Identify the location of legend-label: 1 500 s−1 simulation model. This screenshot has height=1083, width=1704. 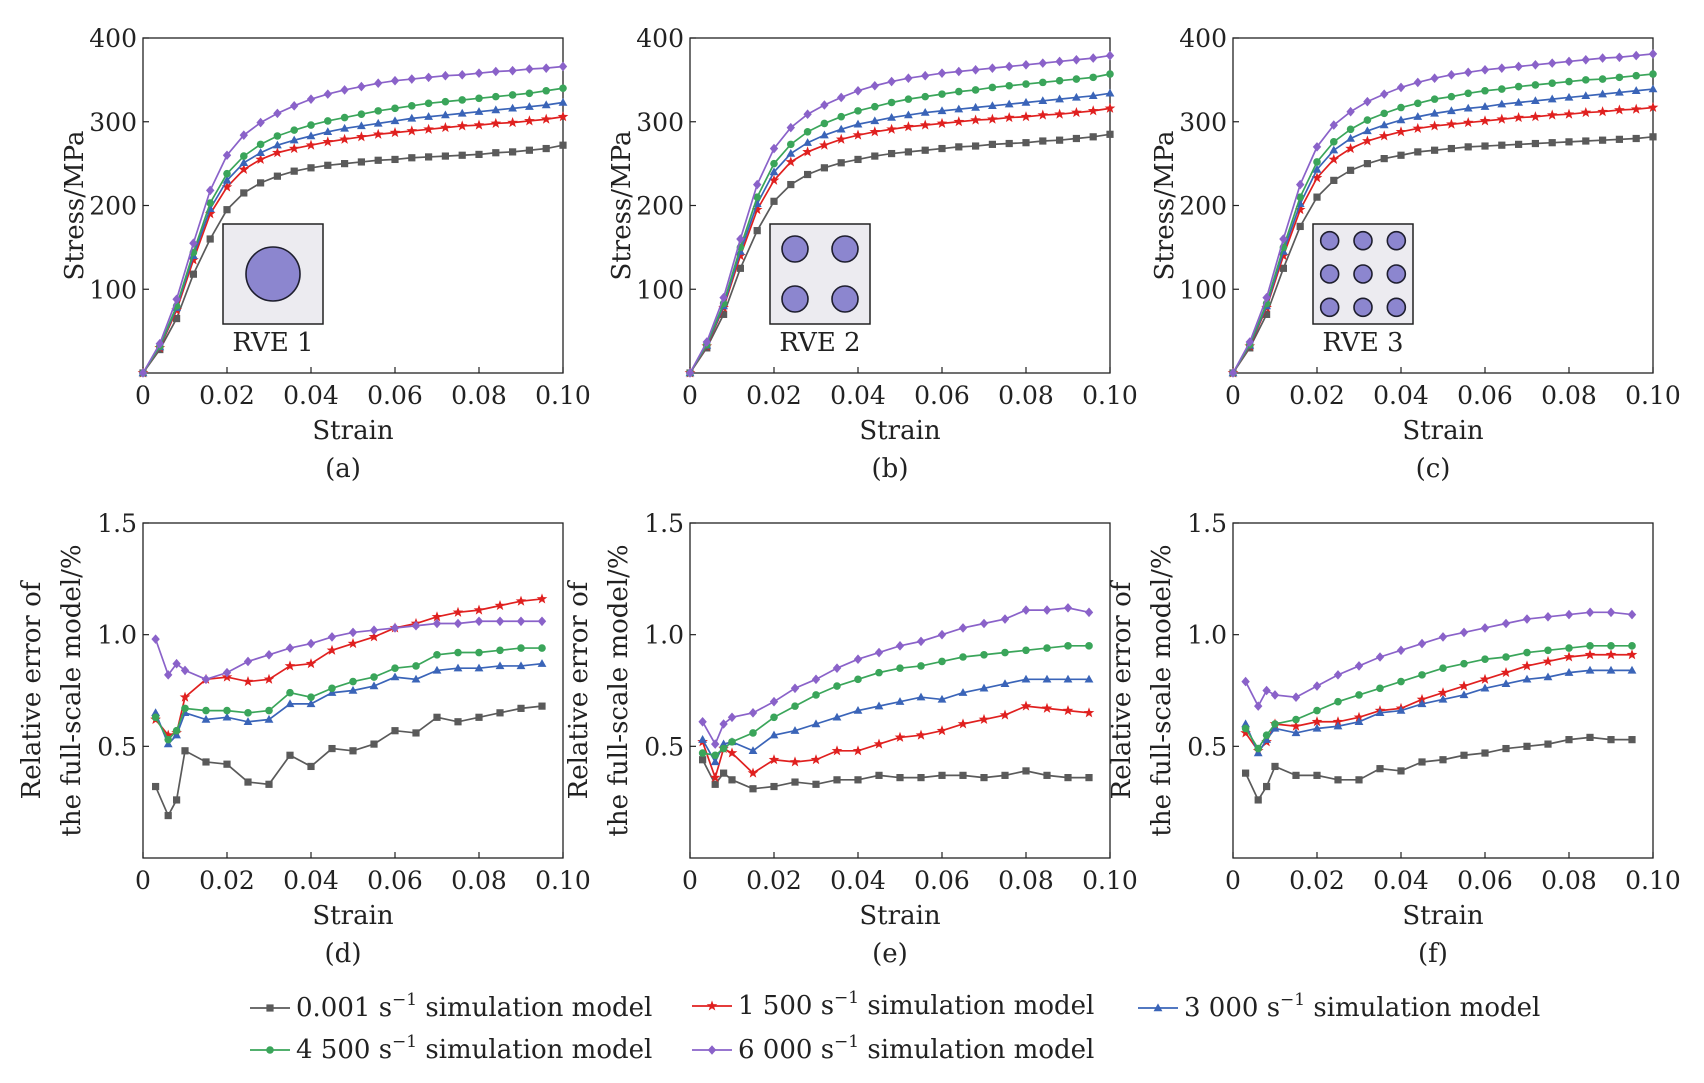
(916, 1004).